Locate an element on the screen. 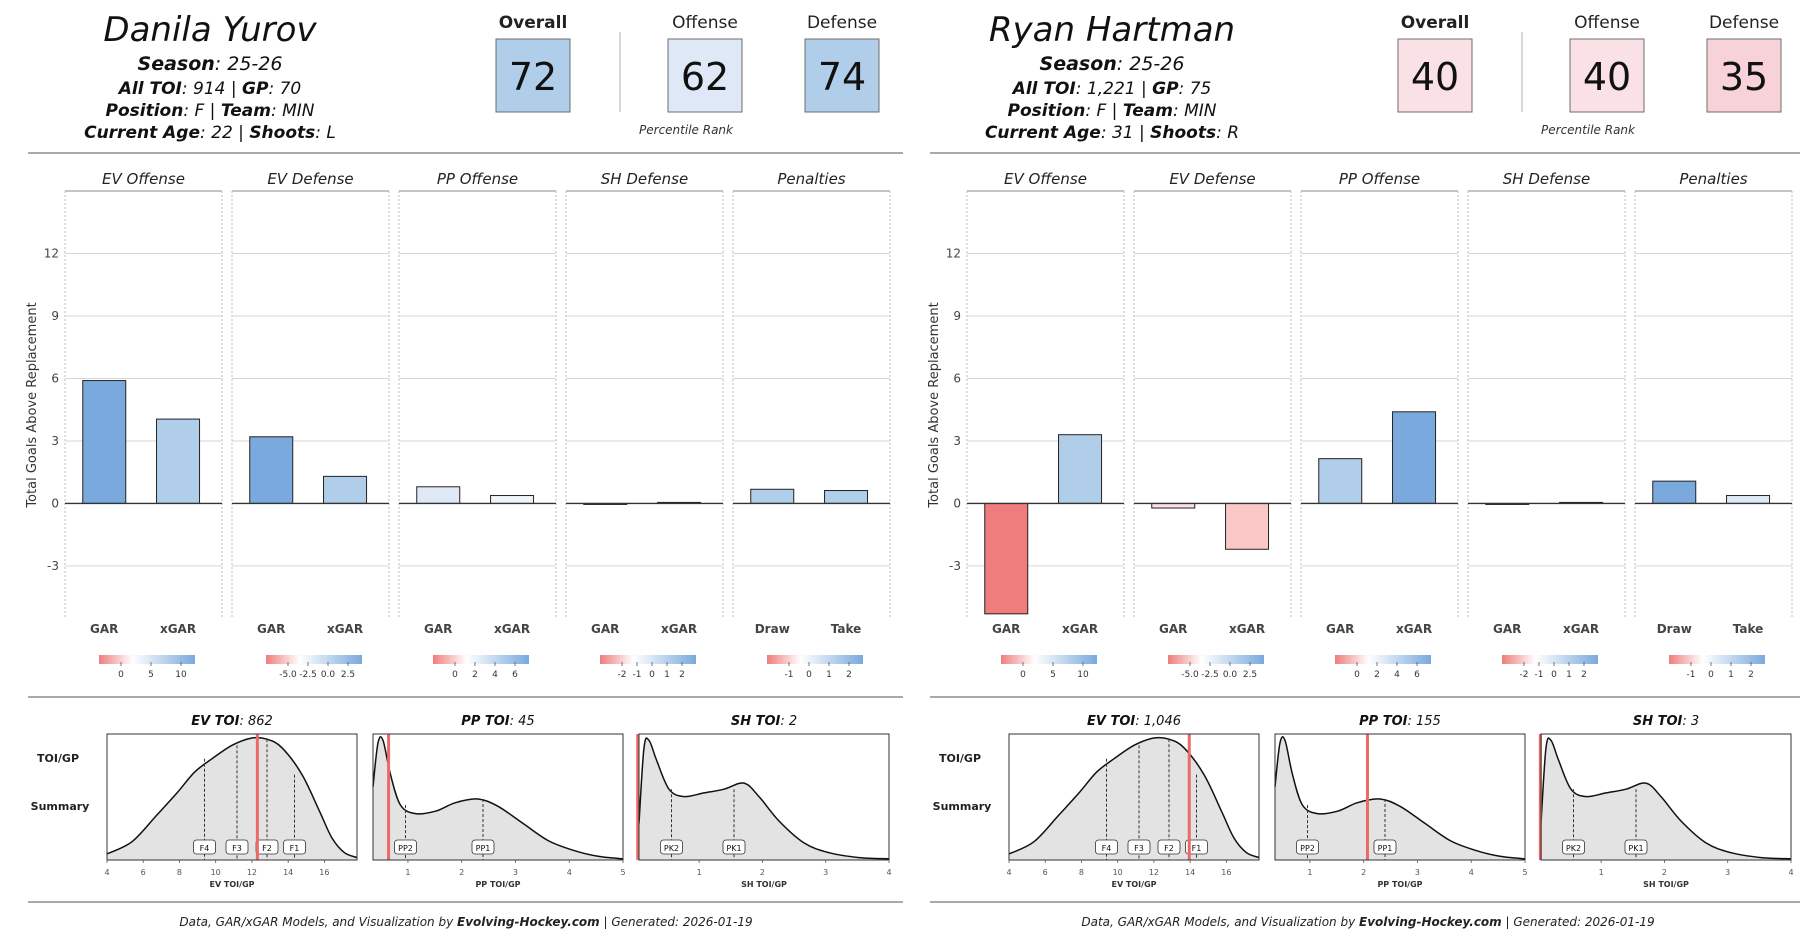  season-line: Season: 25-26 is located at coordinates (1112, 64).